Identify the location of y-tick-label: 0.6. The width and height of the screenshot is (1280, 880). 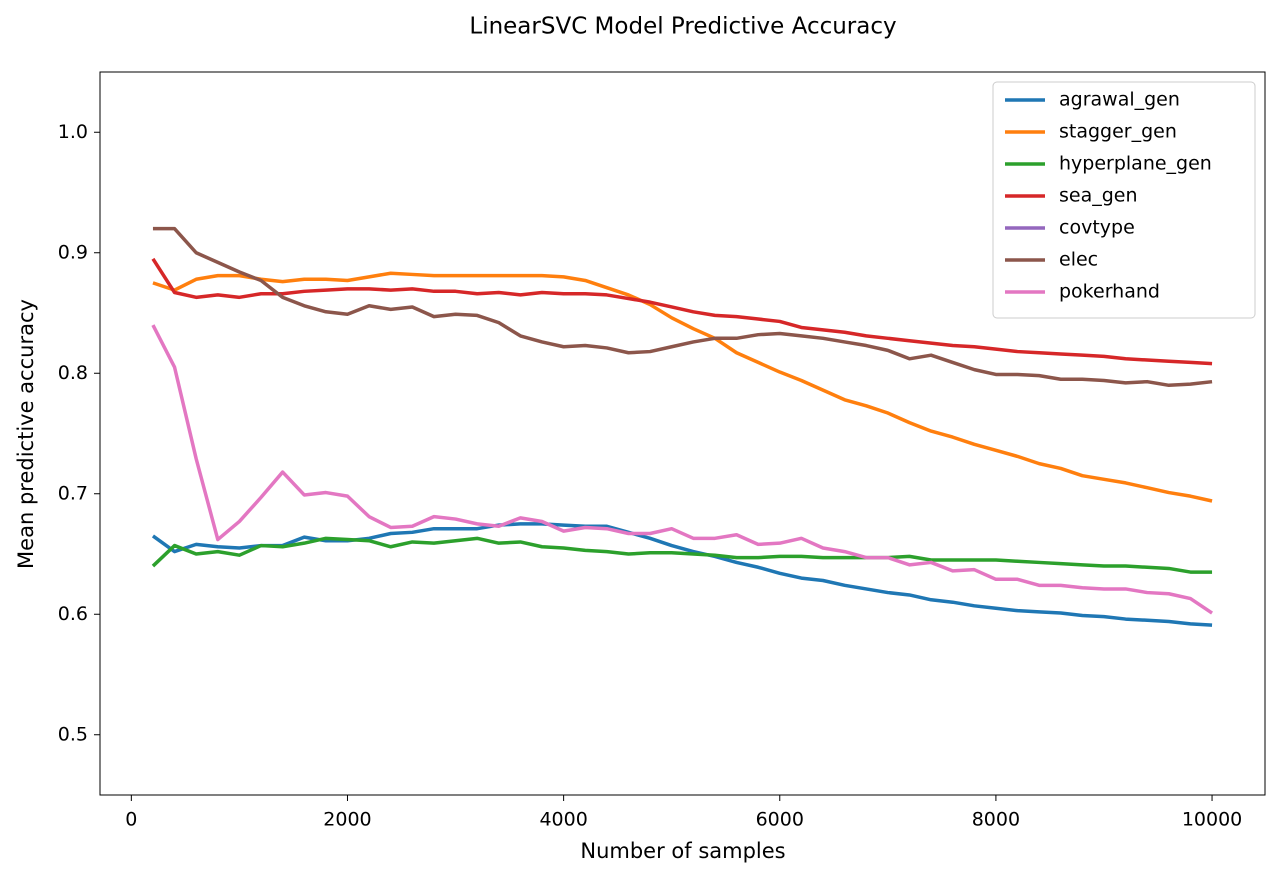
(73, 614).